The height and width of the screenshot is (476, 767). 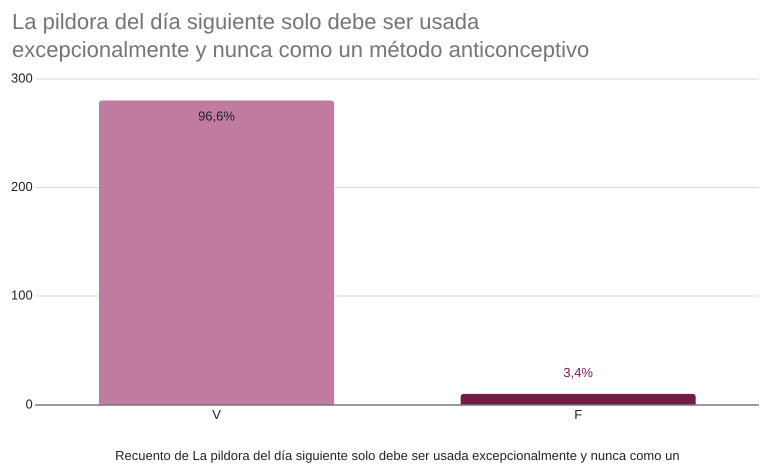 I want to click on annotation: 3,4%, so click(x=578, y=372).